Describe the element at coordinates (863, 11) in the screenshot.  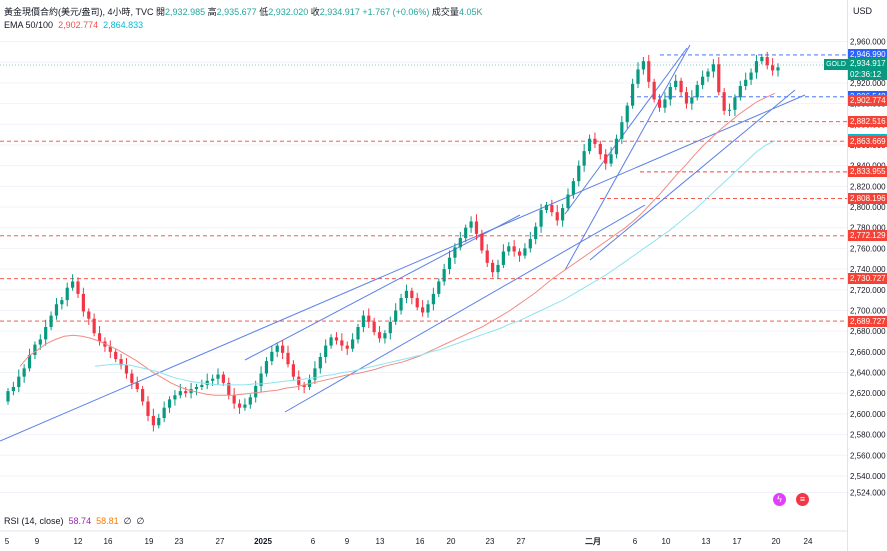
I see `currency-label: USD` at that location.